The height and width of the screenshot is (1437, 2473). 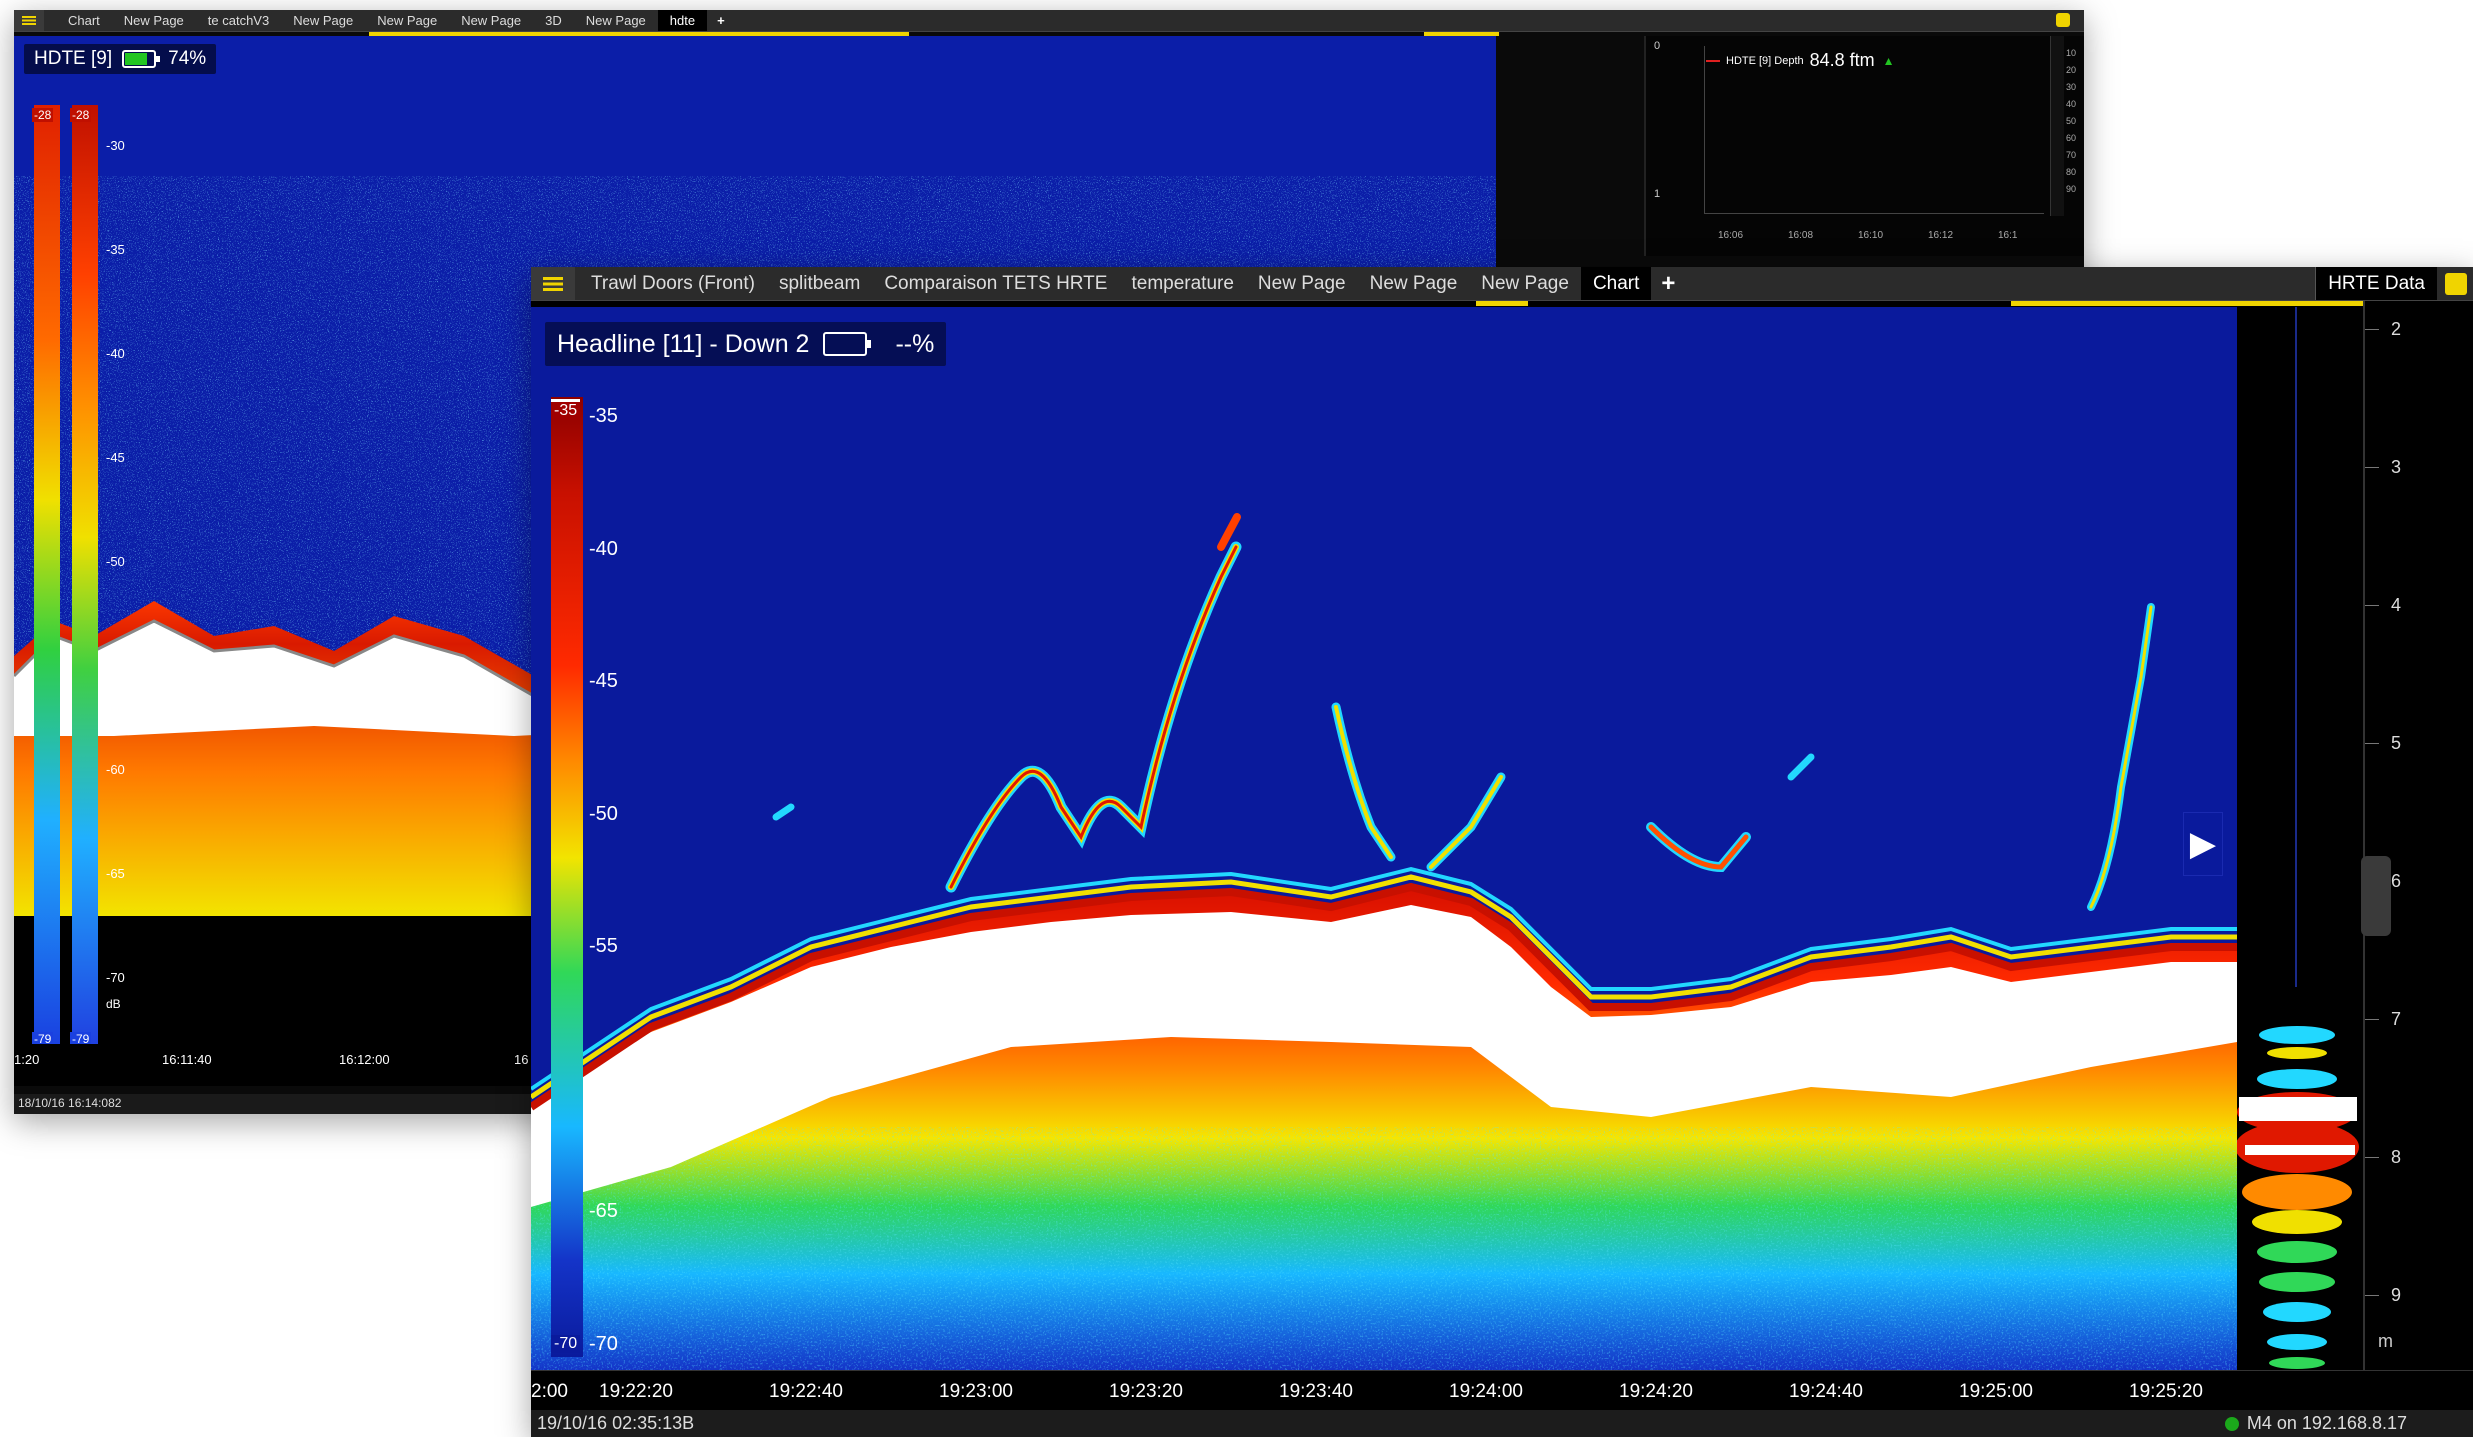 I want to click on back-tab-1: New Page, so click(x=153, y=20).